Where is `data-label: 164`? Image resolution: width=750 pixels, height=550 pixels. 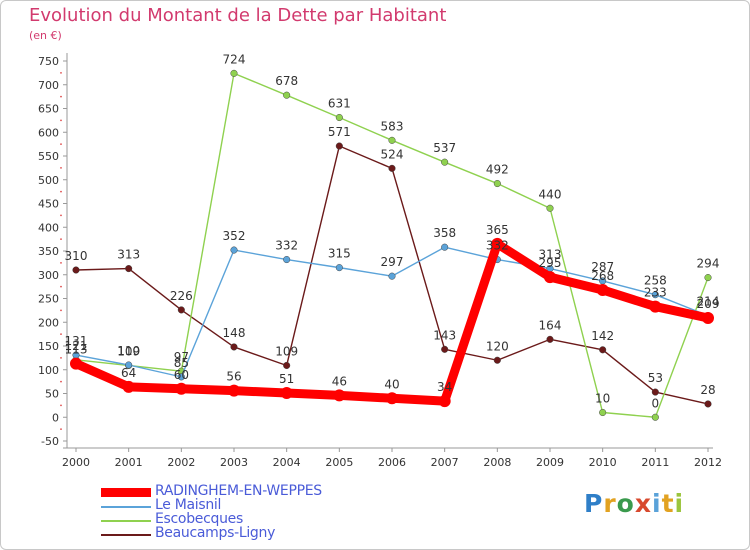
data-label: 164 is located at coordinates (550, 325).